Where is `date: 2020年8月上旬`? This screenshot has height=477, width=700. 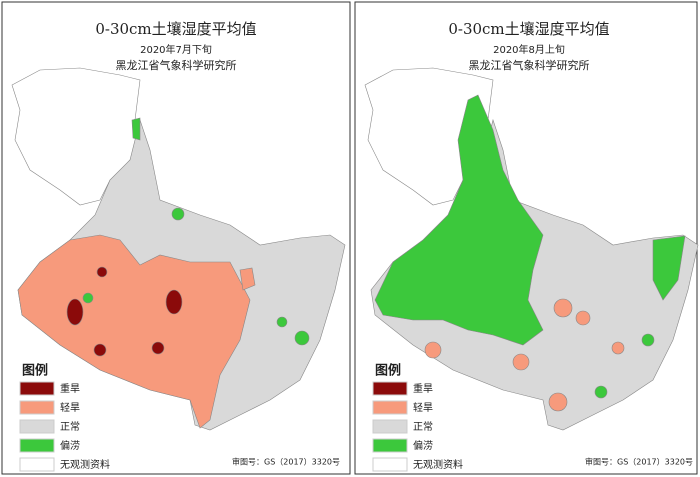
date: 2020年8月上旬 is located at coordinates (529, 49).